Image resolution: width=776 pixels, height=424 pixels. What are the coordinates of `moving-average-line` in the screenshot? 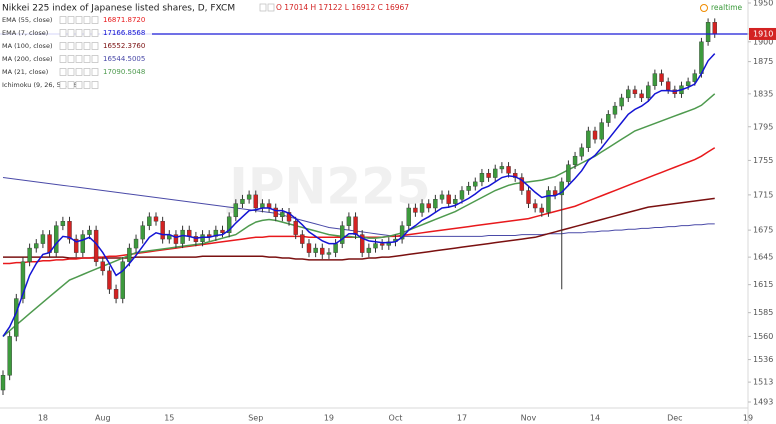 It's located at (358, 207).